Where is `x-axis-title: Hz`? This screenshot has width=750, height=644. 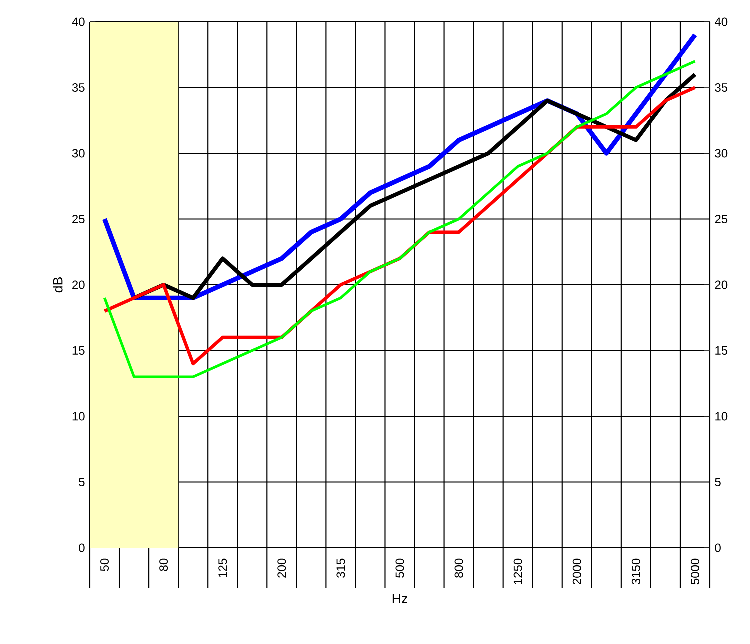
x-axis-title: Hz is located at coordinates (400, 599).